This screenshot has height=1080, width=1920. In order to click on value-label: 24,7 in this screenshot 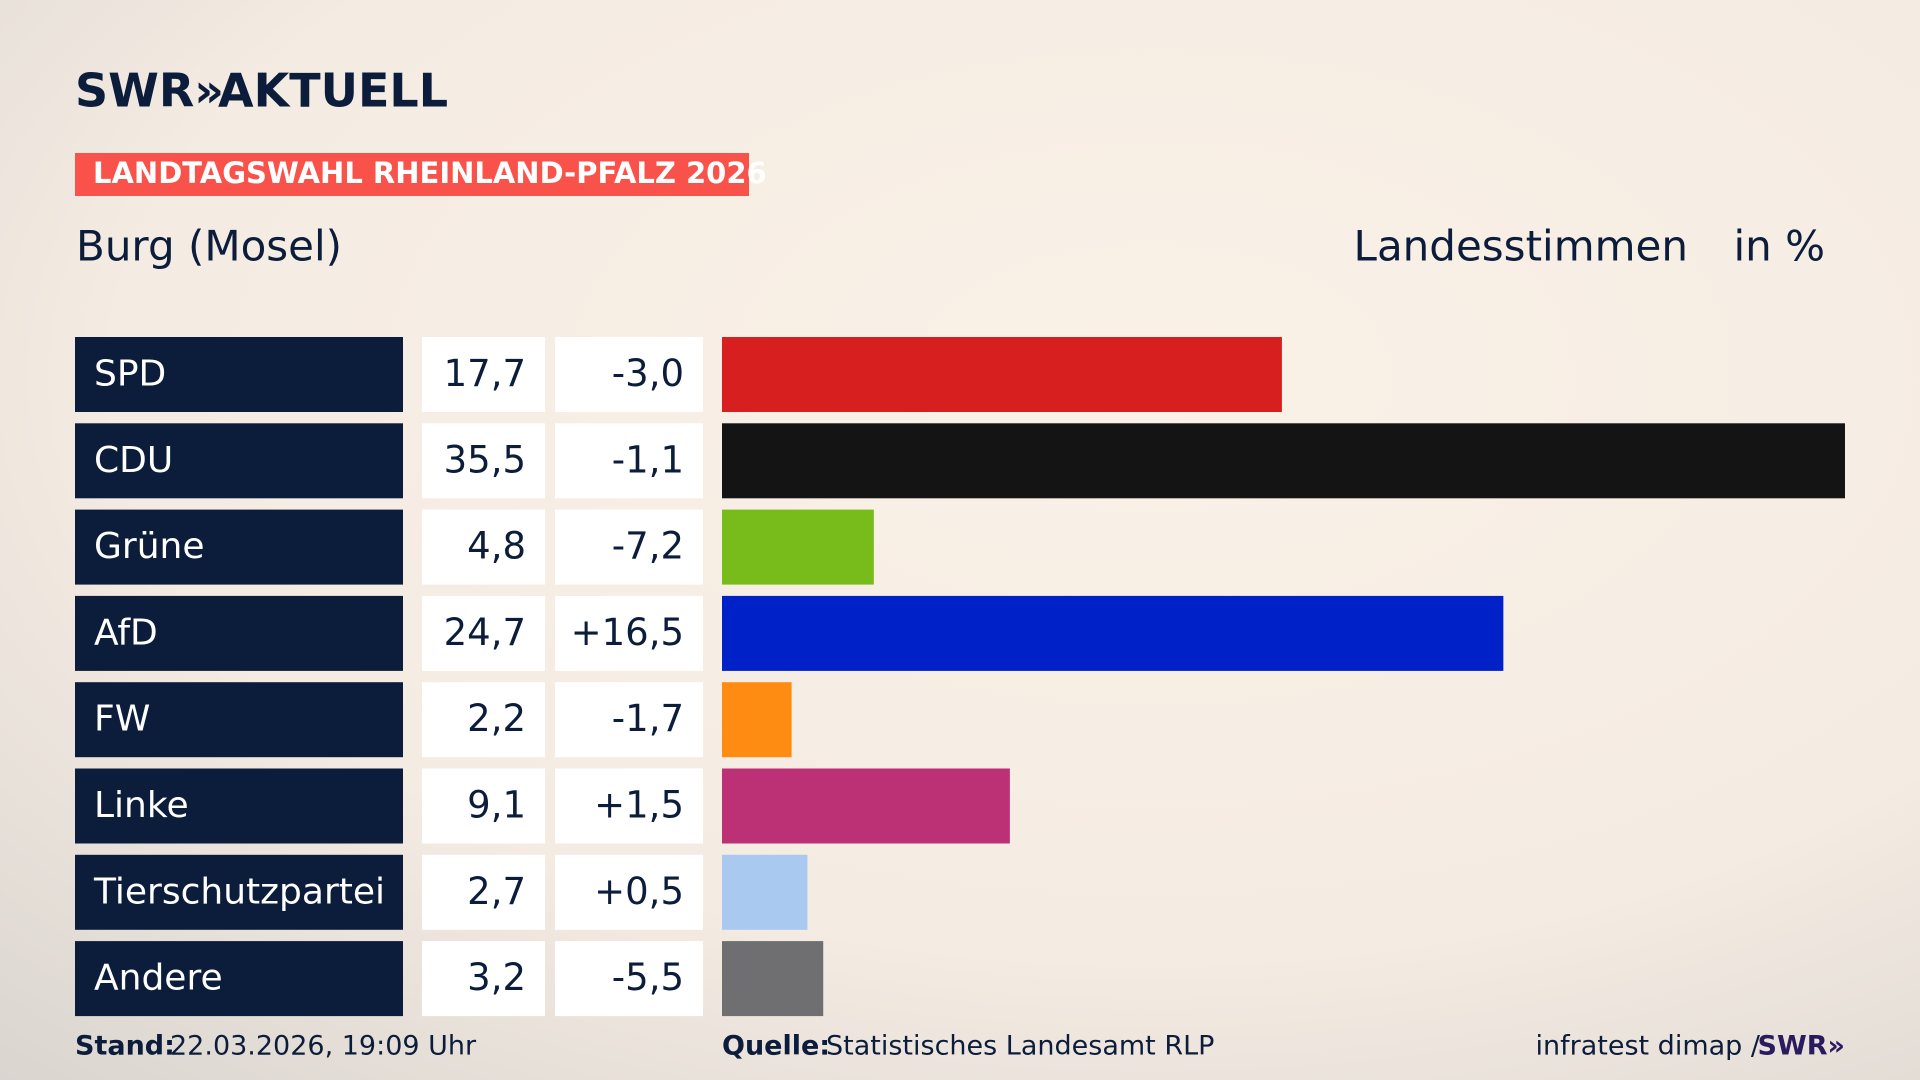, I will do `click(485, 632)`.